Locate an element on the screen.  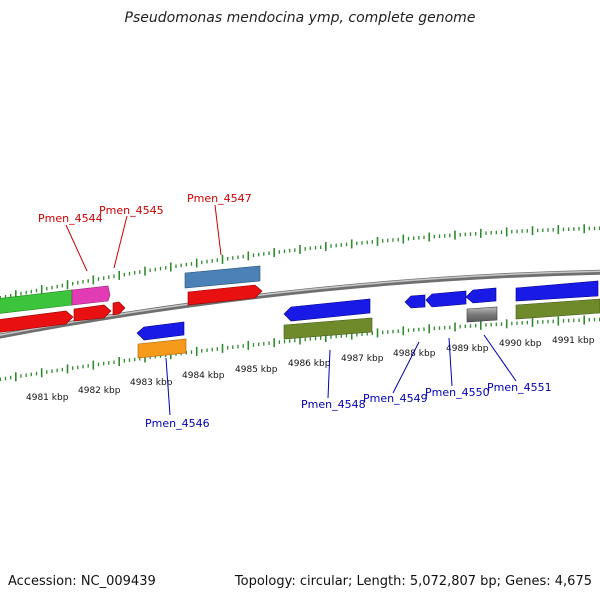
accession-text: Accession: NC_009439 is located at coordinates (82, 581).